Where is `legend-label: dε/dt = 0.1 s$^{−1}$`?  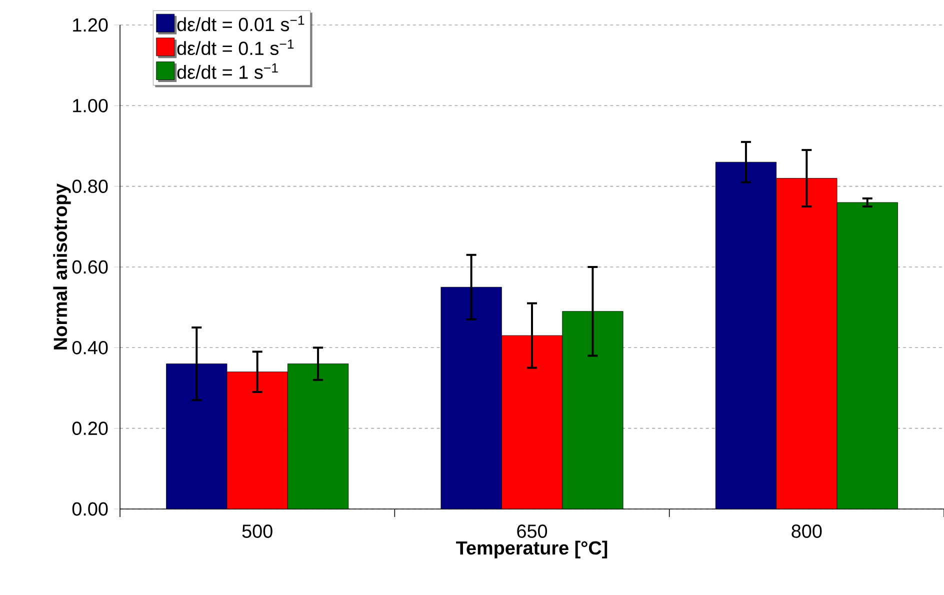 legend-label: dε/dt = 0.1 s$^{−1}$ is located at coordinates (235, 48).